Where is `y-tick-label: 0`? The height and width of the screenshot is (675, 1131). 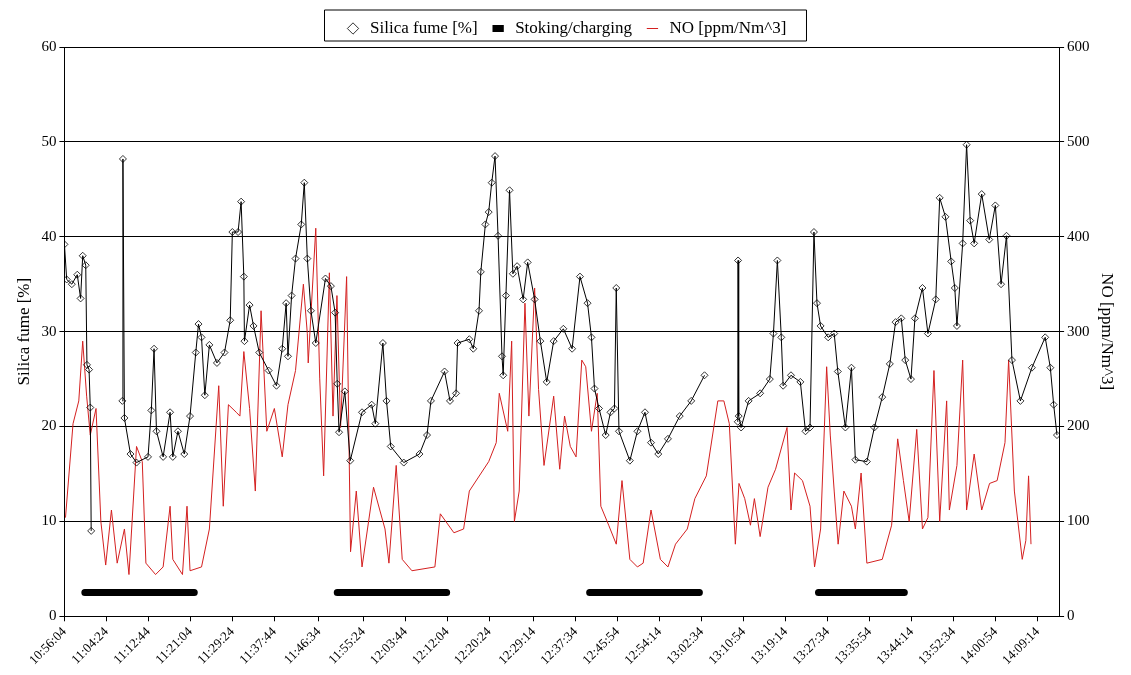 y-tick-label: 0 is located at coordinates (52, 615).